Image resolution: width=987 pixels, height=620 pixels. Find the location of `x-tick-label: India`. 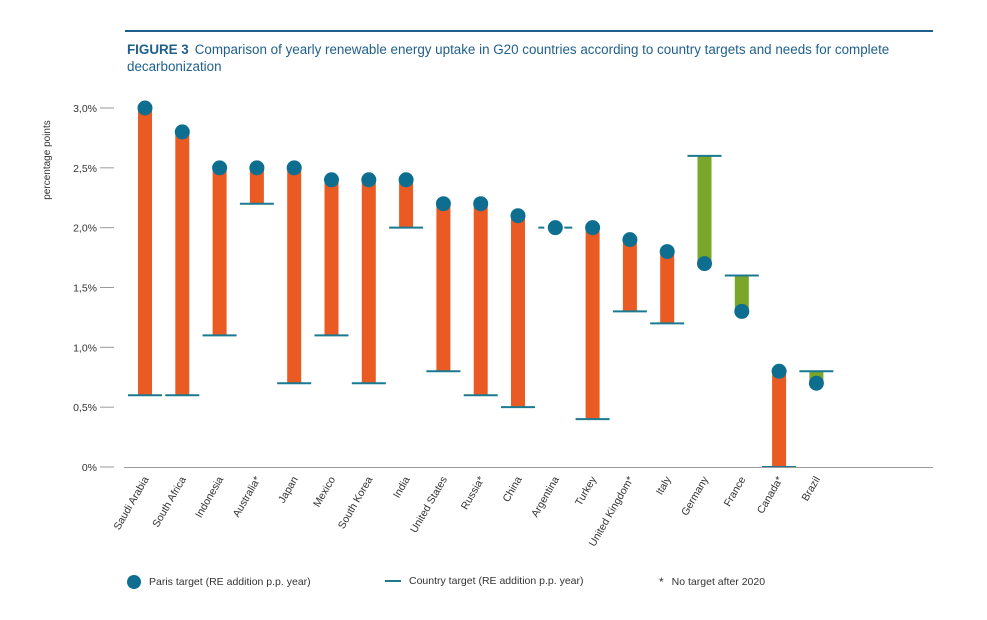

x-tick-label: India is located at coordinates (402, 487).